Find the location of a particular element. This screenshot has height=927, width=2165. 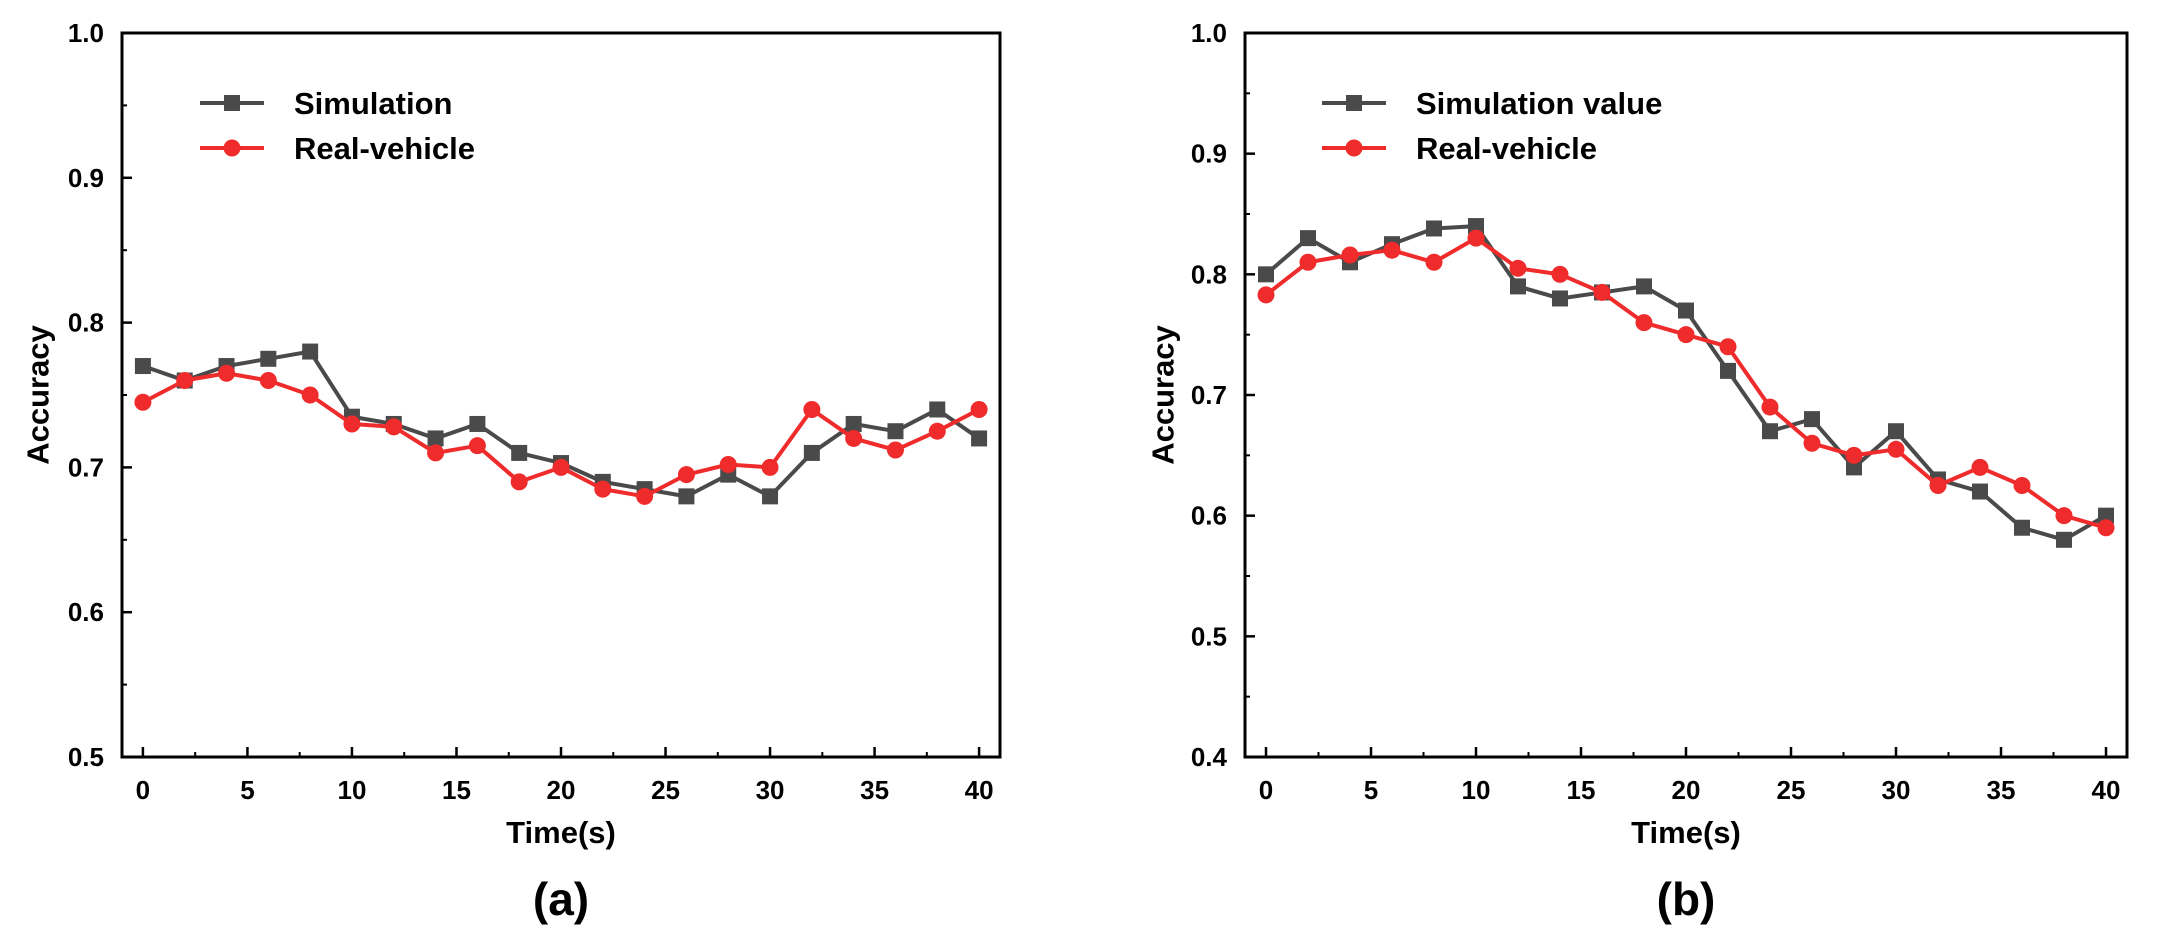

y-tick-label: 0.4 is located at coordinates (1209, 757).